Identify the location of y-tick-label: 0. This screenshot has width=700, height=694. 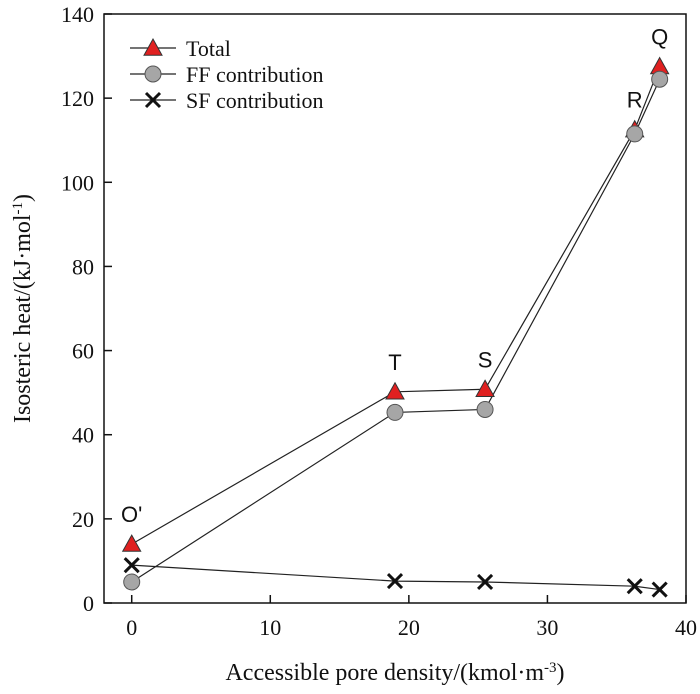
(88, 603).